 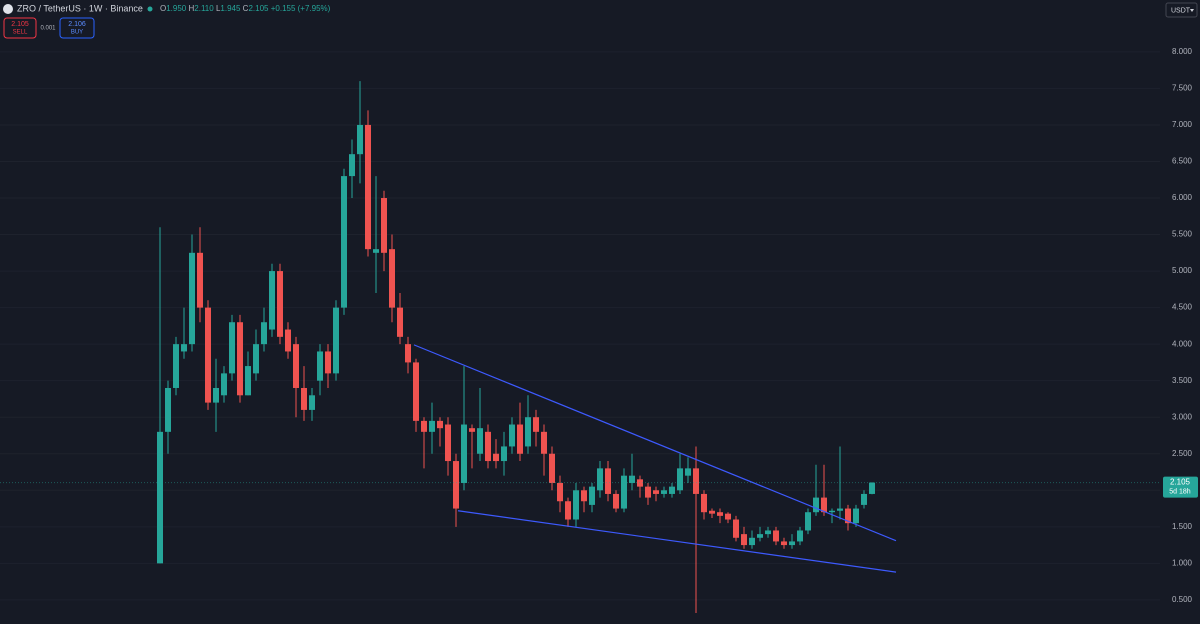 I want to click on buy-button, so click(x=77, y=28).